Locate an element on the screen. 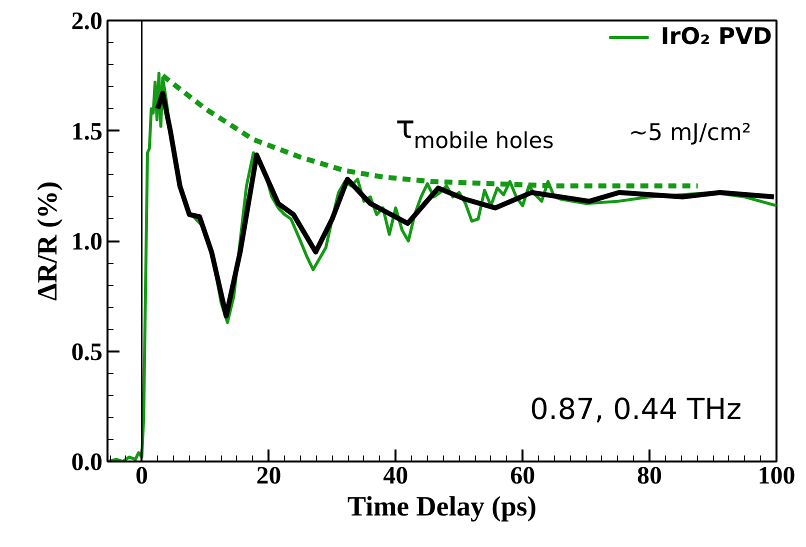 The width and height of the screenshot is (806, 547). y-tick-label: 1.5 is located at coordinates (86, 132).